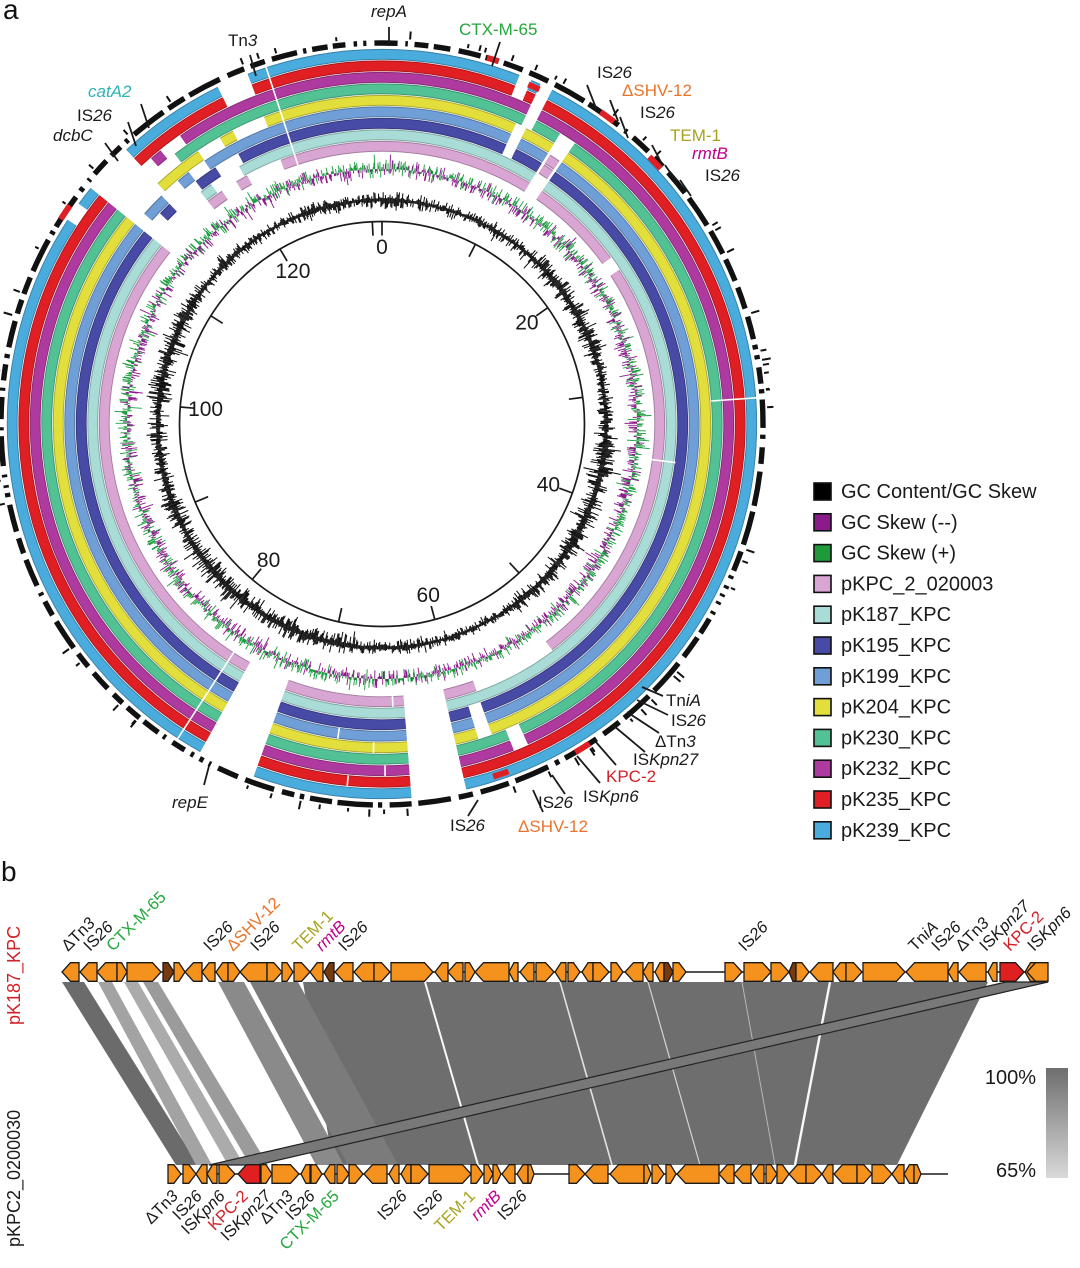 This screenshot has height=1268, width=1080. What do you see at coordinates (898, 554) in the screenshot?
I see `svg-text: GC Skew (+)` at bounding box center [898, 554].